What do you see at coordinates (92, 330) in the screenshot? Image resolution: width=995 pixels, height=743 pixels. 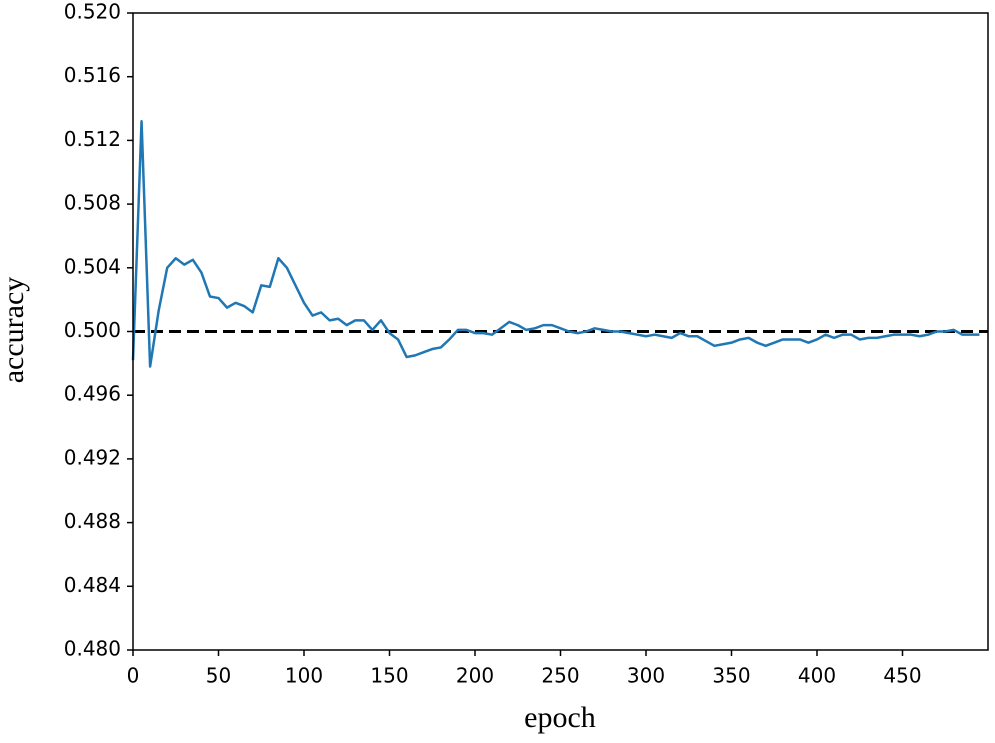 I see `y-tick-label: 0.500` at bounding box center [92, 330].